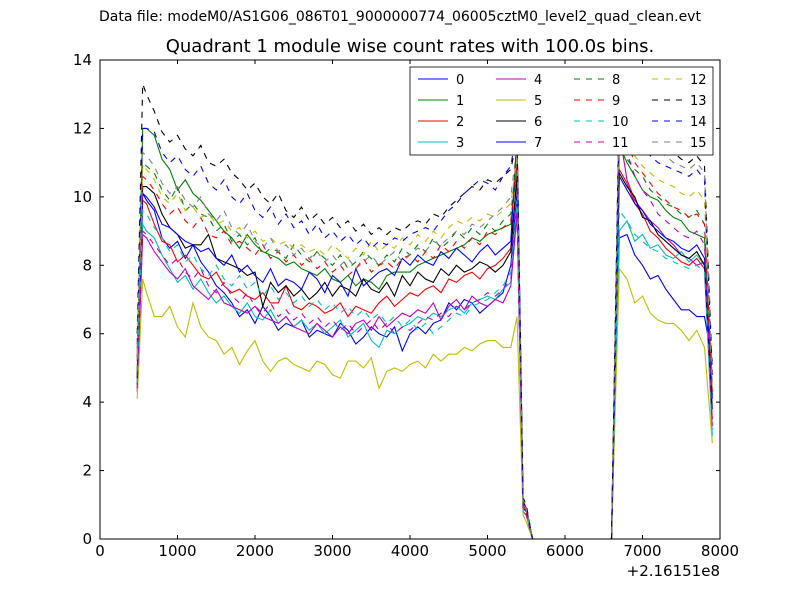 Image resolution: width=800 pixels, height=600 pixels. What do you see at coordinates (620, 122) in the screenshot?
I see `legend-label-10: 10` at bounding box center [620, 122].